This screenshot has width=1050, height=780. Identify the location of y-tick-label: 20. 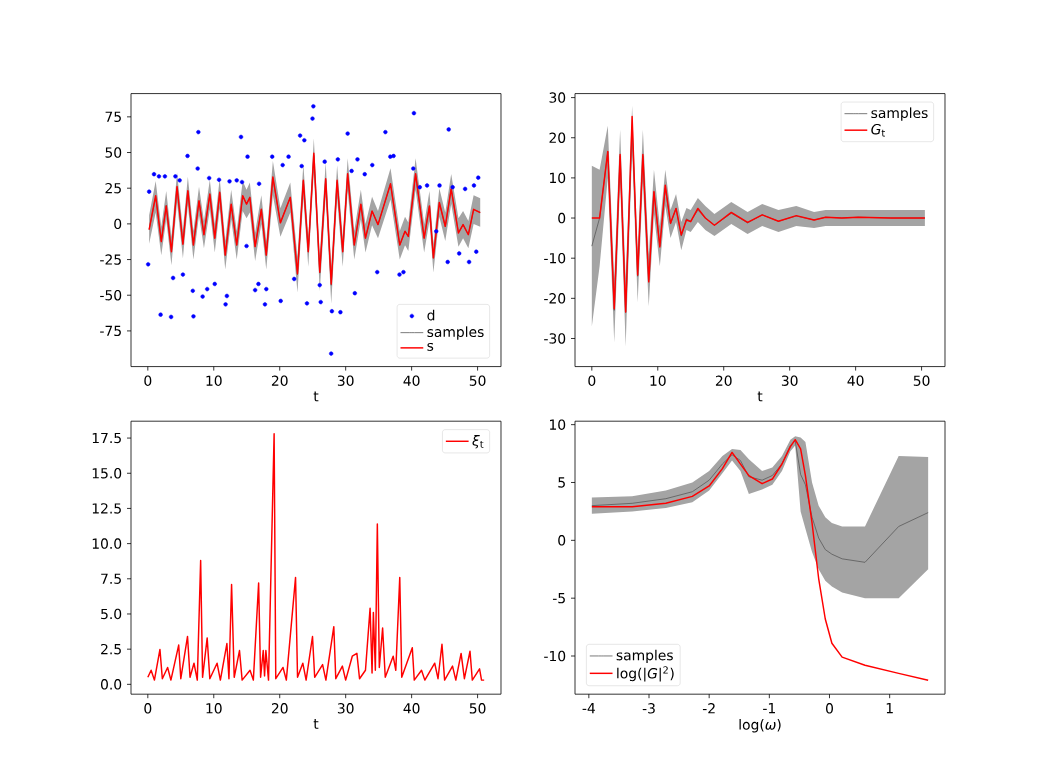
(557, 137).